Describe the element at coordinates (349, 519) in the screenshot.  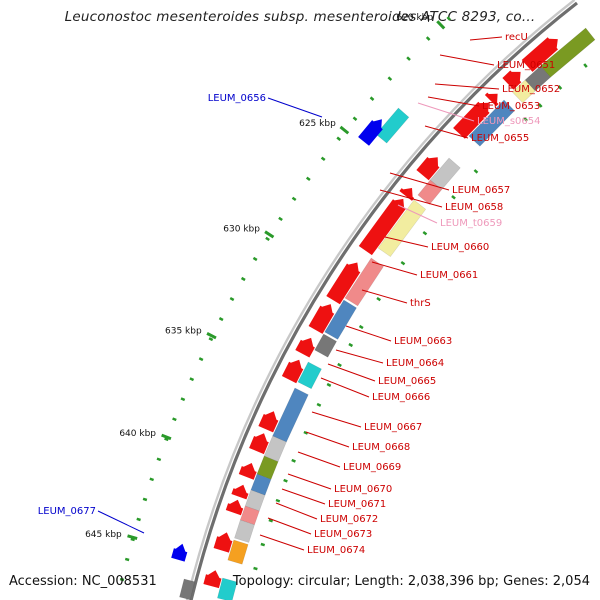
I see `gene-label-leum_0672: LEUM_0672` at that location.